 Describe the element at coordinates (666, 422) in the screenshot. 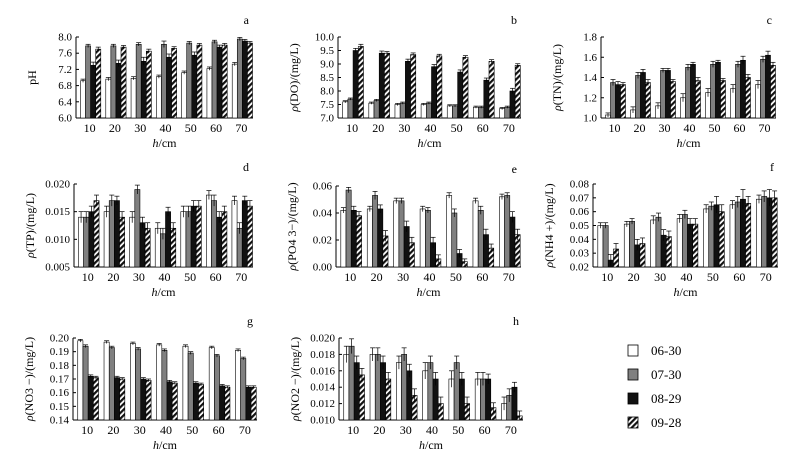

I see `legend-label-09-28: 09-28` at that location.